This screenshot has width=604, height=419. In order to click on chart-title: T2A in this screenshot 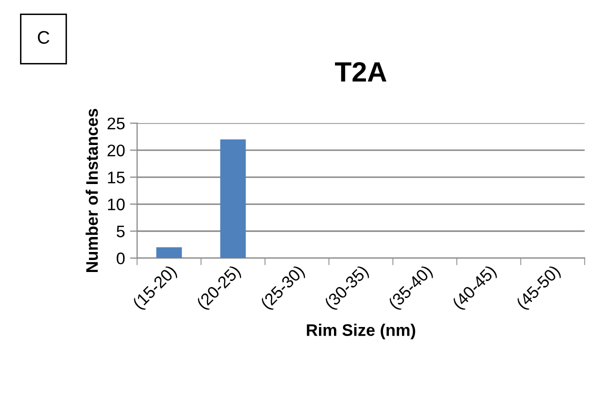, I will do `click(360, 72)`.